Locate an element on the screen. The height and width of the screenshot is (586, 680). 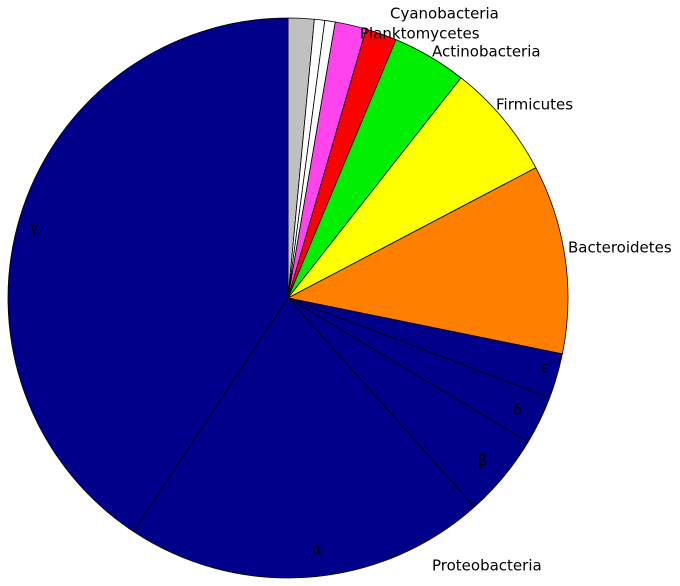
slice-label: δ is located at coordinates (517, 410).